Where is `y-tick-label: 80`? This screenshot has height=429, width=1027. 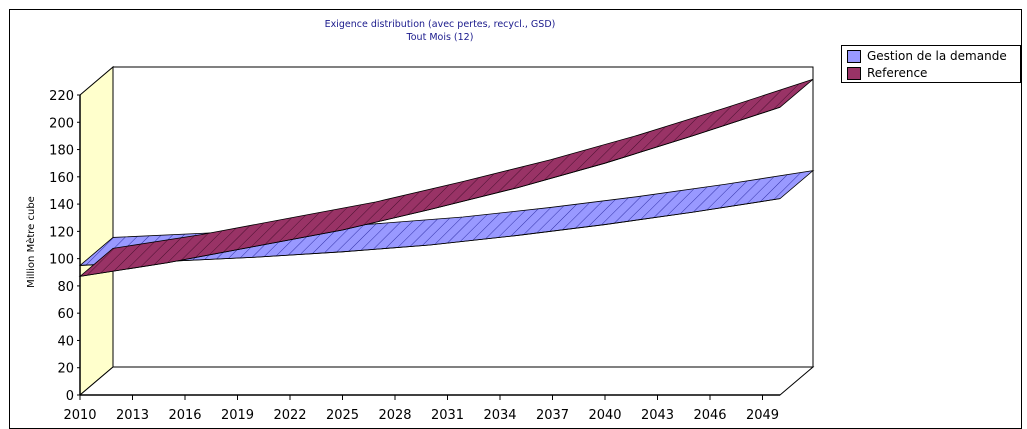
y-tick-label: 80 is located at coordinates (65, 287).